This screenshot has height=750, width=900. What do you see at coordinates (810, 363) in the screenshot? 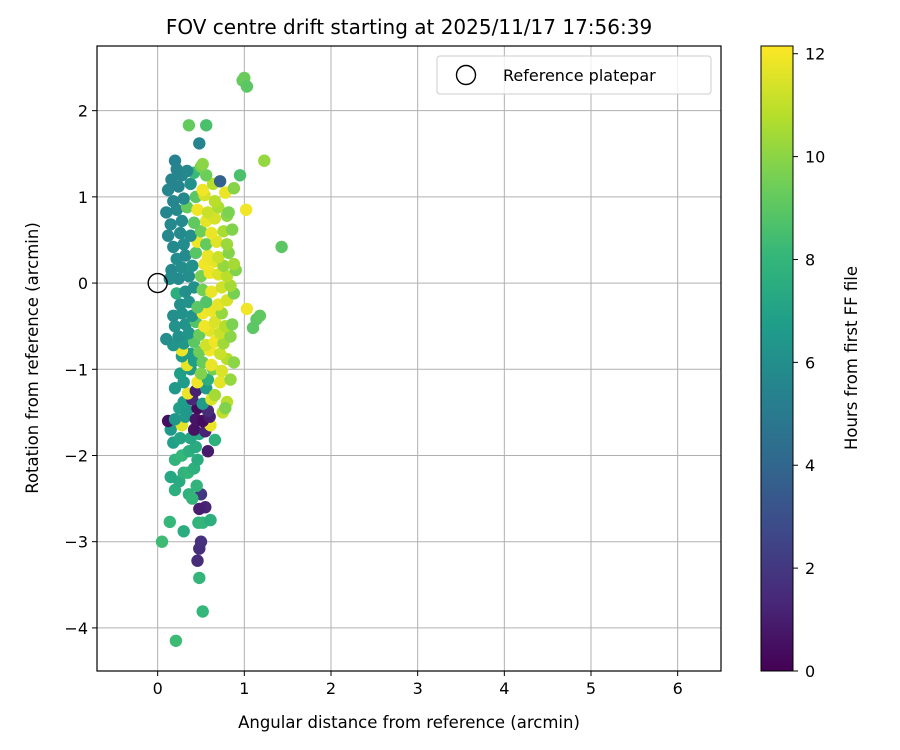
I see `colorbar: 0 2 4 6 8 10 12 Hours from first FF file` at bounding box center [810, 363].